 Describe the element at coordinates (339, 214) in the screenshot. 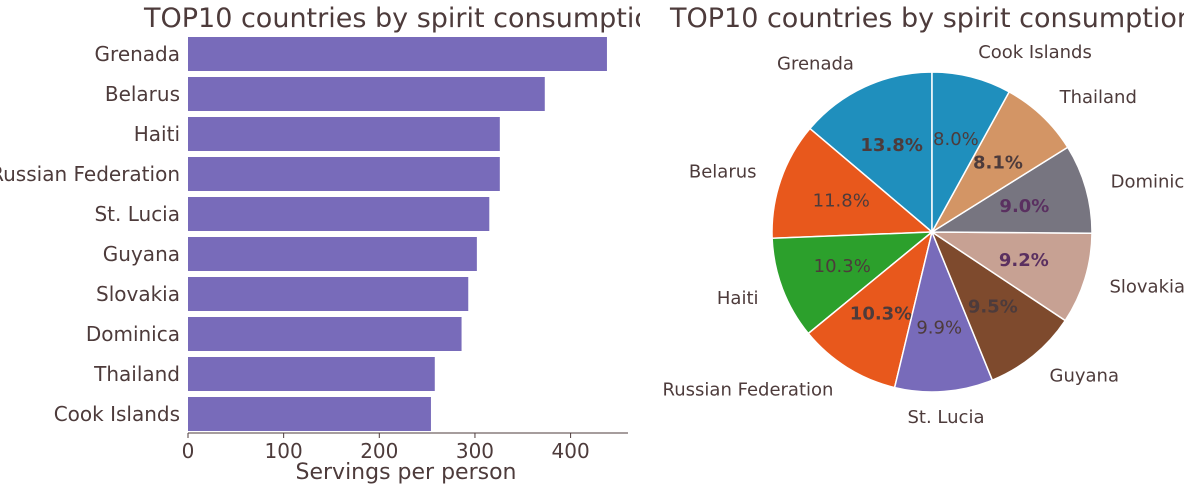

I see `bar-st-lucia` at that location.